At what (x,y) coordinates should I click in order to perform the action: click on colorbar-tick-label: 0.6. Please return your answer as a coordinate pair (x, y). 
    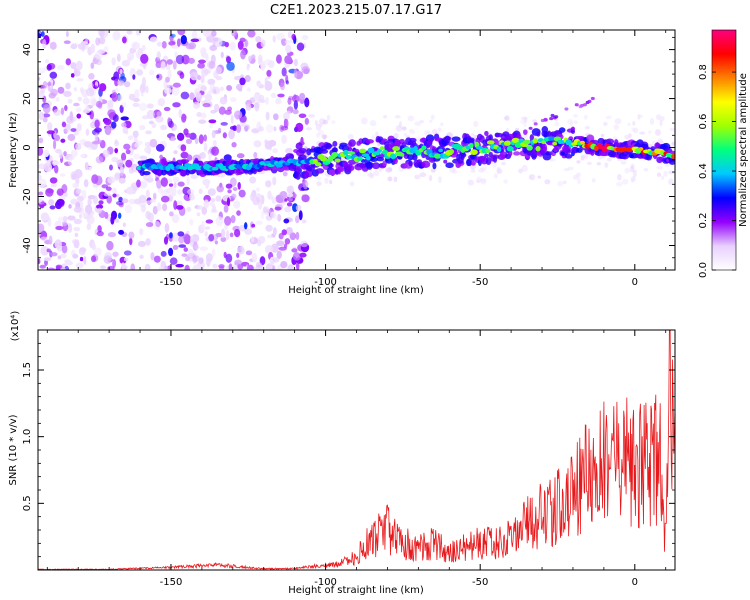
    Looking at the image, I should click on (703, 122).